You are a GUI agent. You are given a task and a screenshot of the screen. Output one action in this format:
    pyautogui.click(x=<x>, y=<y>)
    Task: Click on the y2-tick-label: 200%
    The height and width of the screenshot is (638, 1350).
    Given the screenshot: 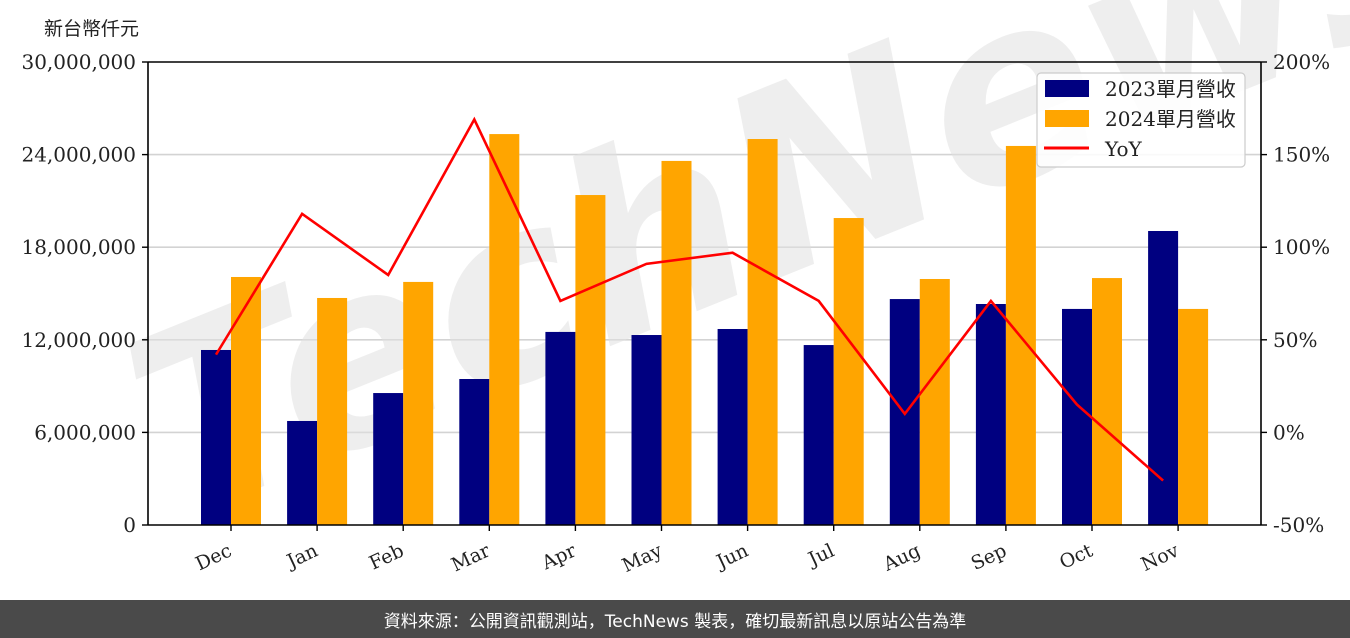 What is the action you would take?
    pyautogui.click(x=1301, y=62)
    